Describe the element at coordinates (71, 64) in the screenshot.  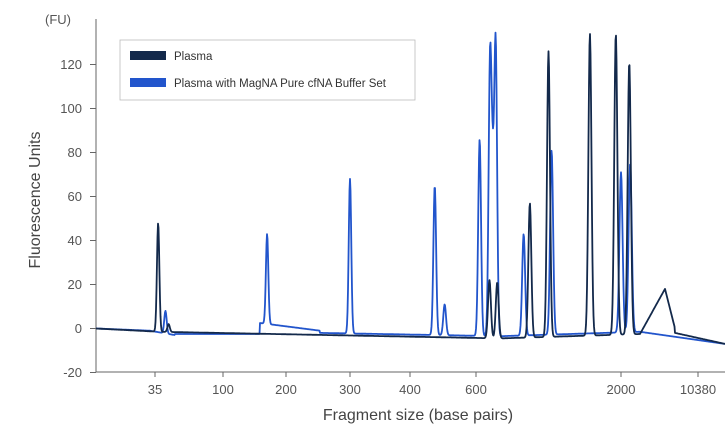
I see `y-tick-label: 120` at that location.